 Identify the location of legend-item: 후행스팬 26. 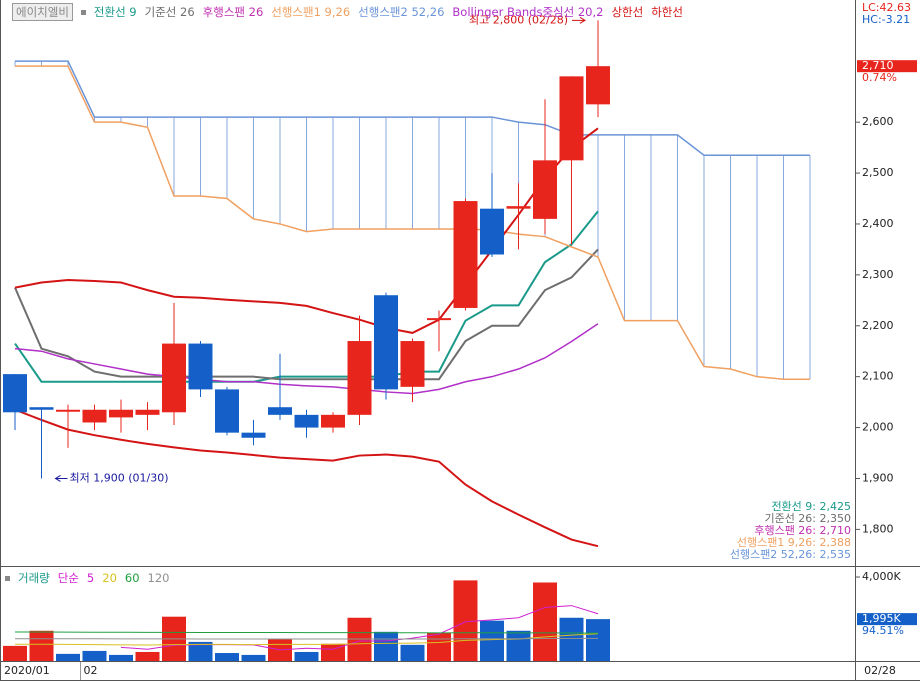
(233, 12).